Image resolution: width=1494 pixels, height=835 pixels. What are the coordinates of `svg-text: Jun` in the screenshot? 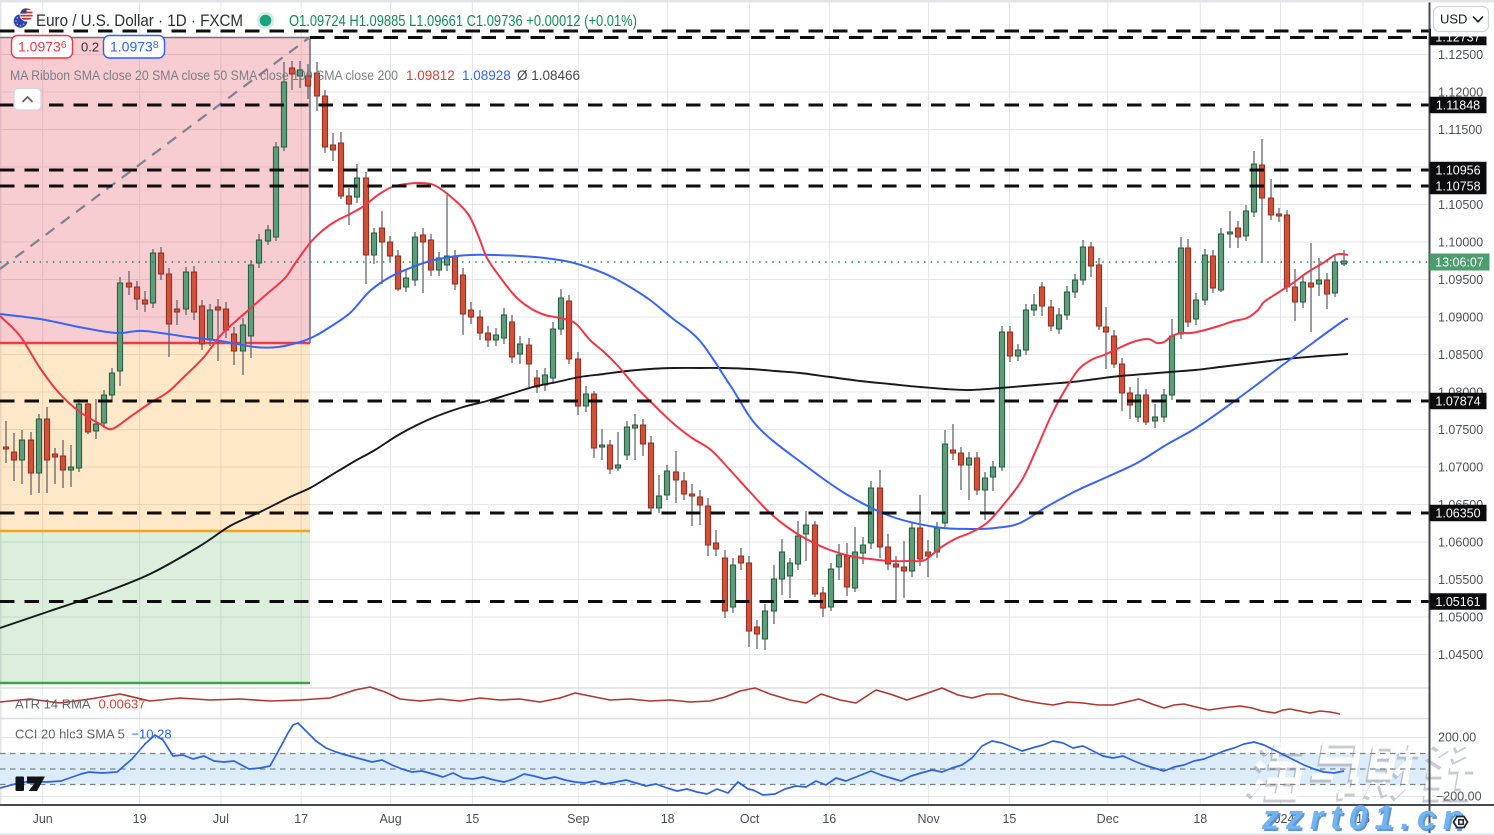 It's located at (43, 819).